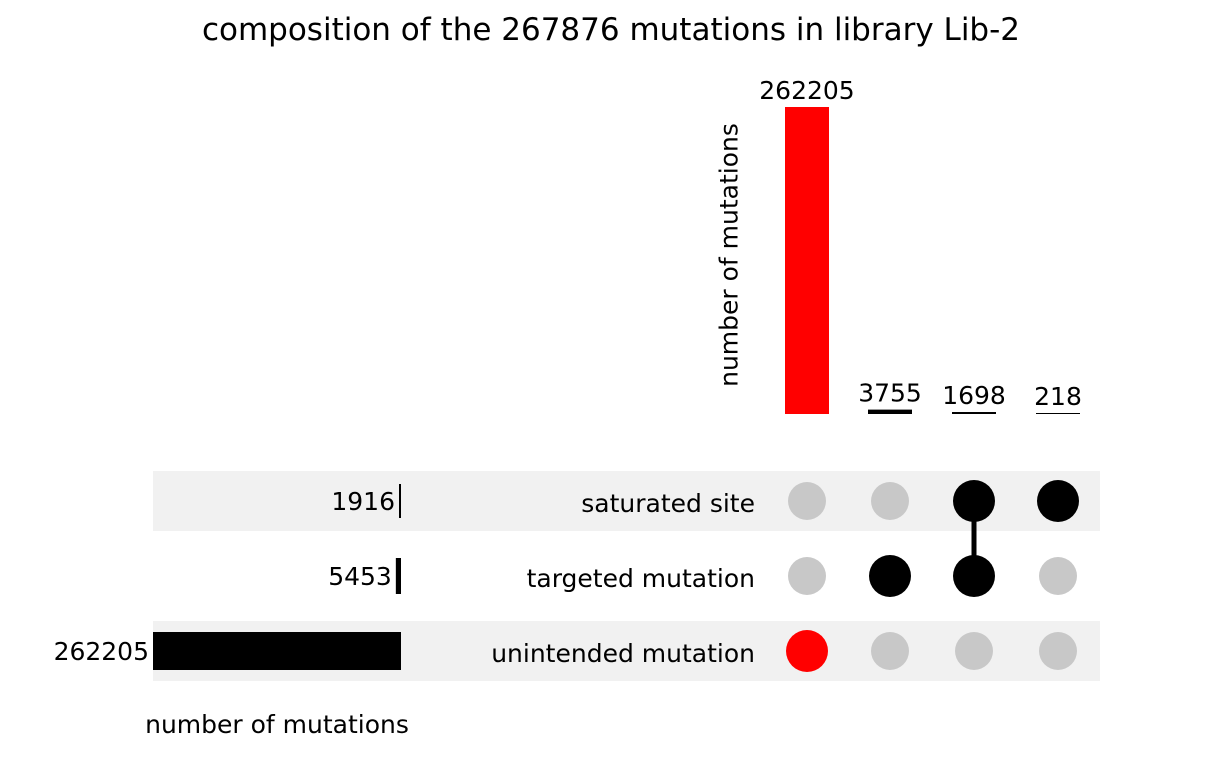 This screenshot has width=1222, height=777. Describe the element at coordinates (806, 90) in the screenshot. I see `intersection-bar-label: 262205` at that location.